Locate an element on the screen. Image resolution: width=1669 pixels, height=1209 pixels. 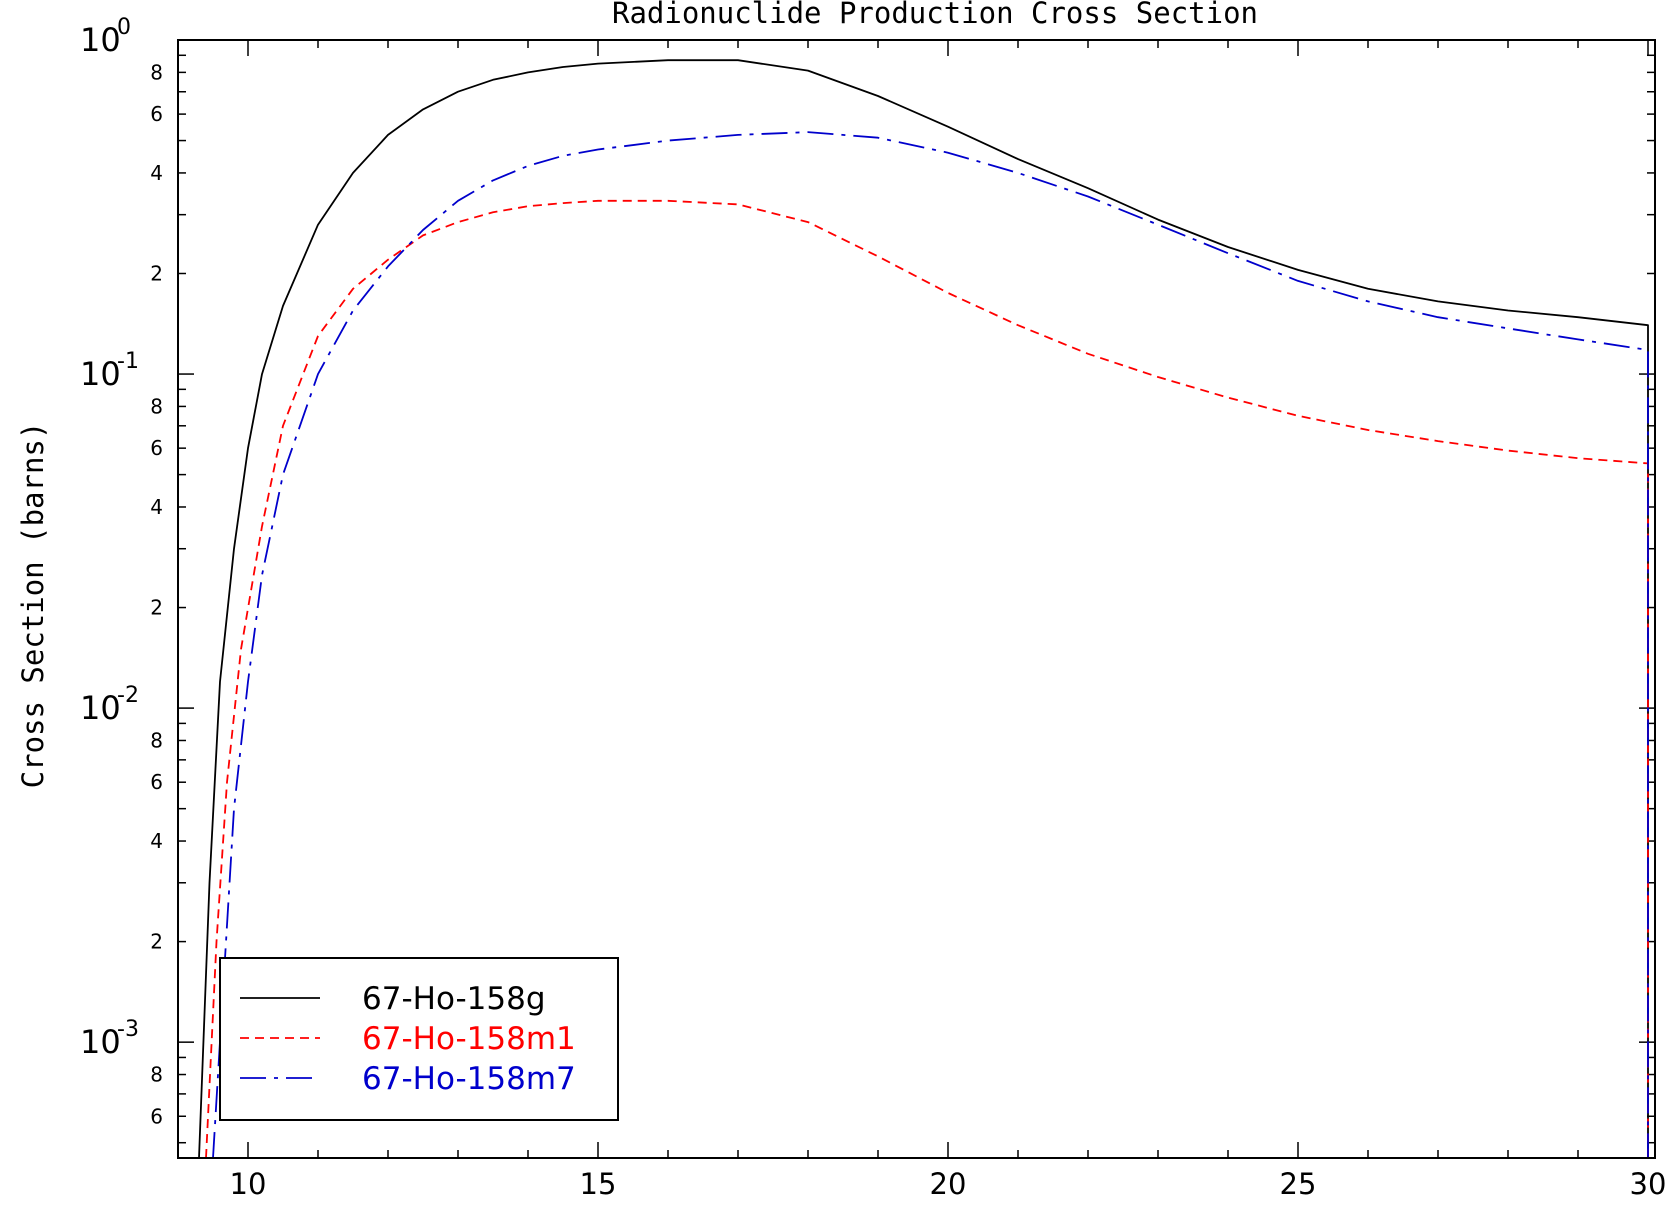
y-decade-tick-label: 10⁻³ is located at coordinates (109, 1039).